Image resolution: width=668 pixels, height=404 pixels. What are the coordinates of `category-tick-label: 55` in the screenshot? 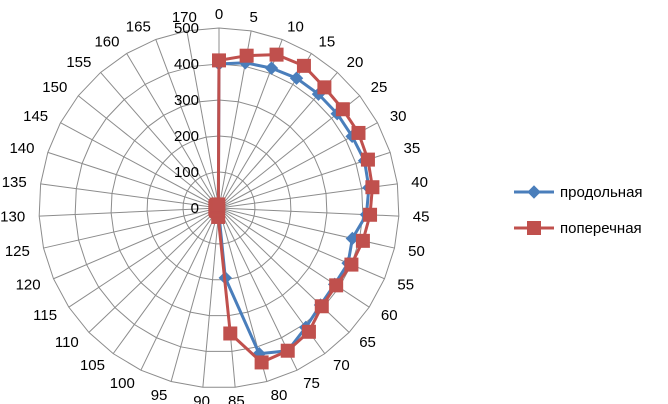 It's located at (405, 284).